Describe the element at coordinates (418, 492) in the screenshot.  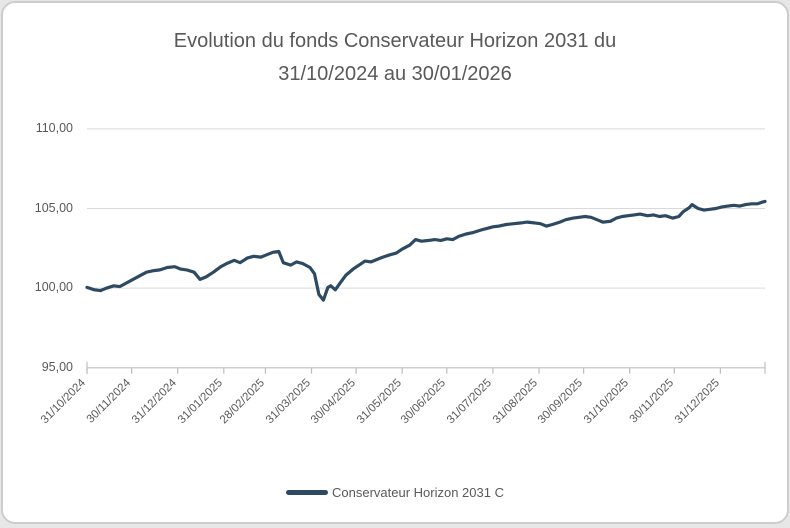
I see `legend-series-label: Conservateur Horizon 2031 C` at that location.